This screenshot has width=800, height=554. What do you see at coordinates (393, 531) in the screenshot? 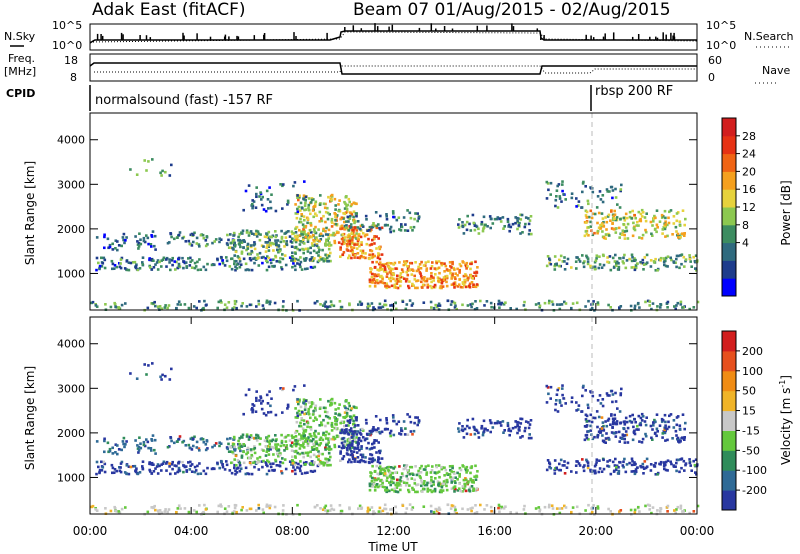
I see `x-tick-label: 12:00` at bounding box center [393, 531].